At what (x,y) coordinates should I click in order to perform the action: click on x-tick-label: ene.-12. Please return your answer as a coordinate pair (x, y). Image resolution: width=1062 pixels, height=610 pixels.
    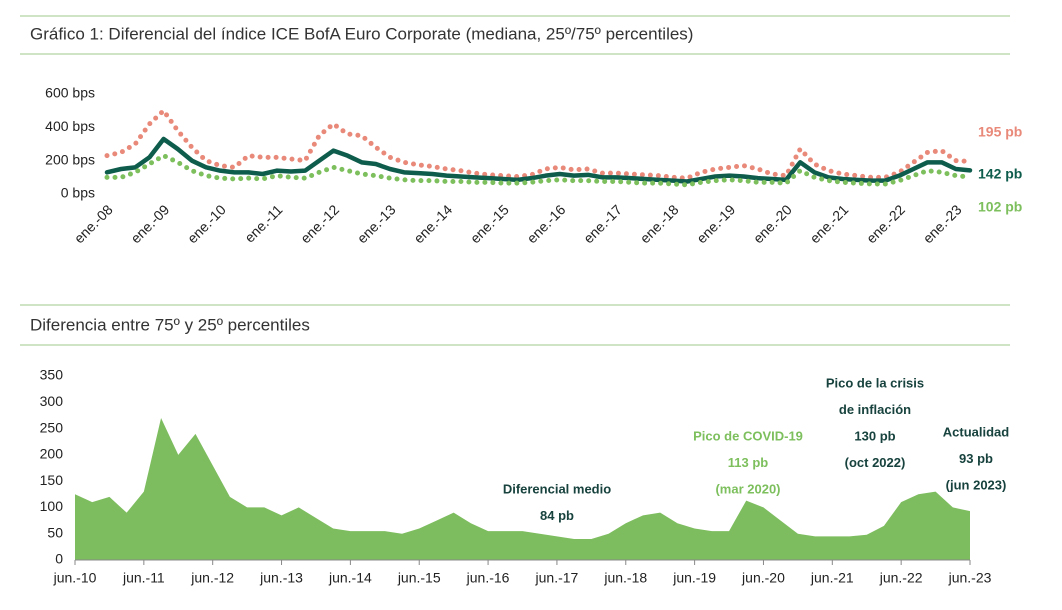
    Looking at the image, I should click on (319, 223).